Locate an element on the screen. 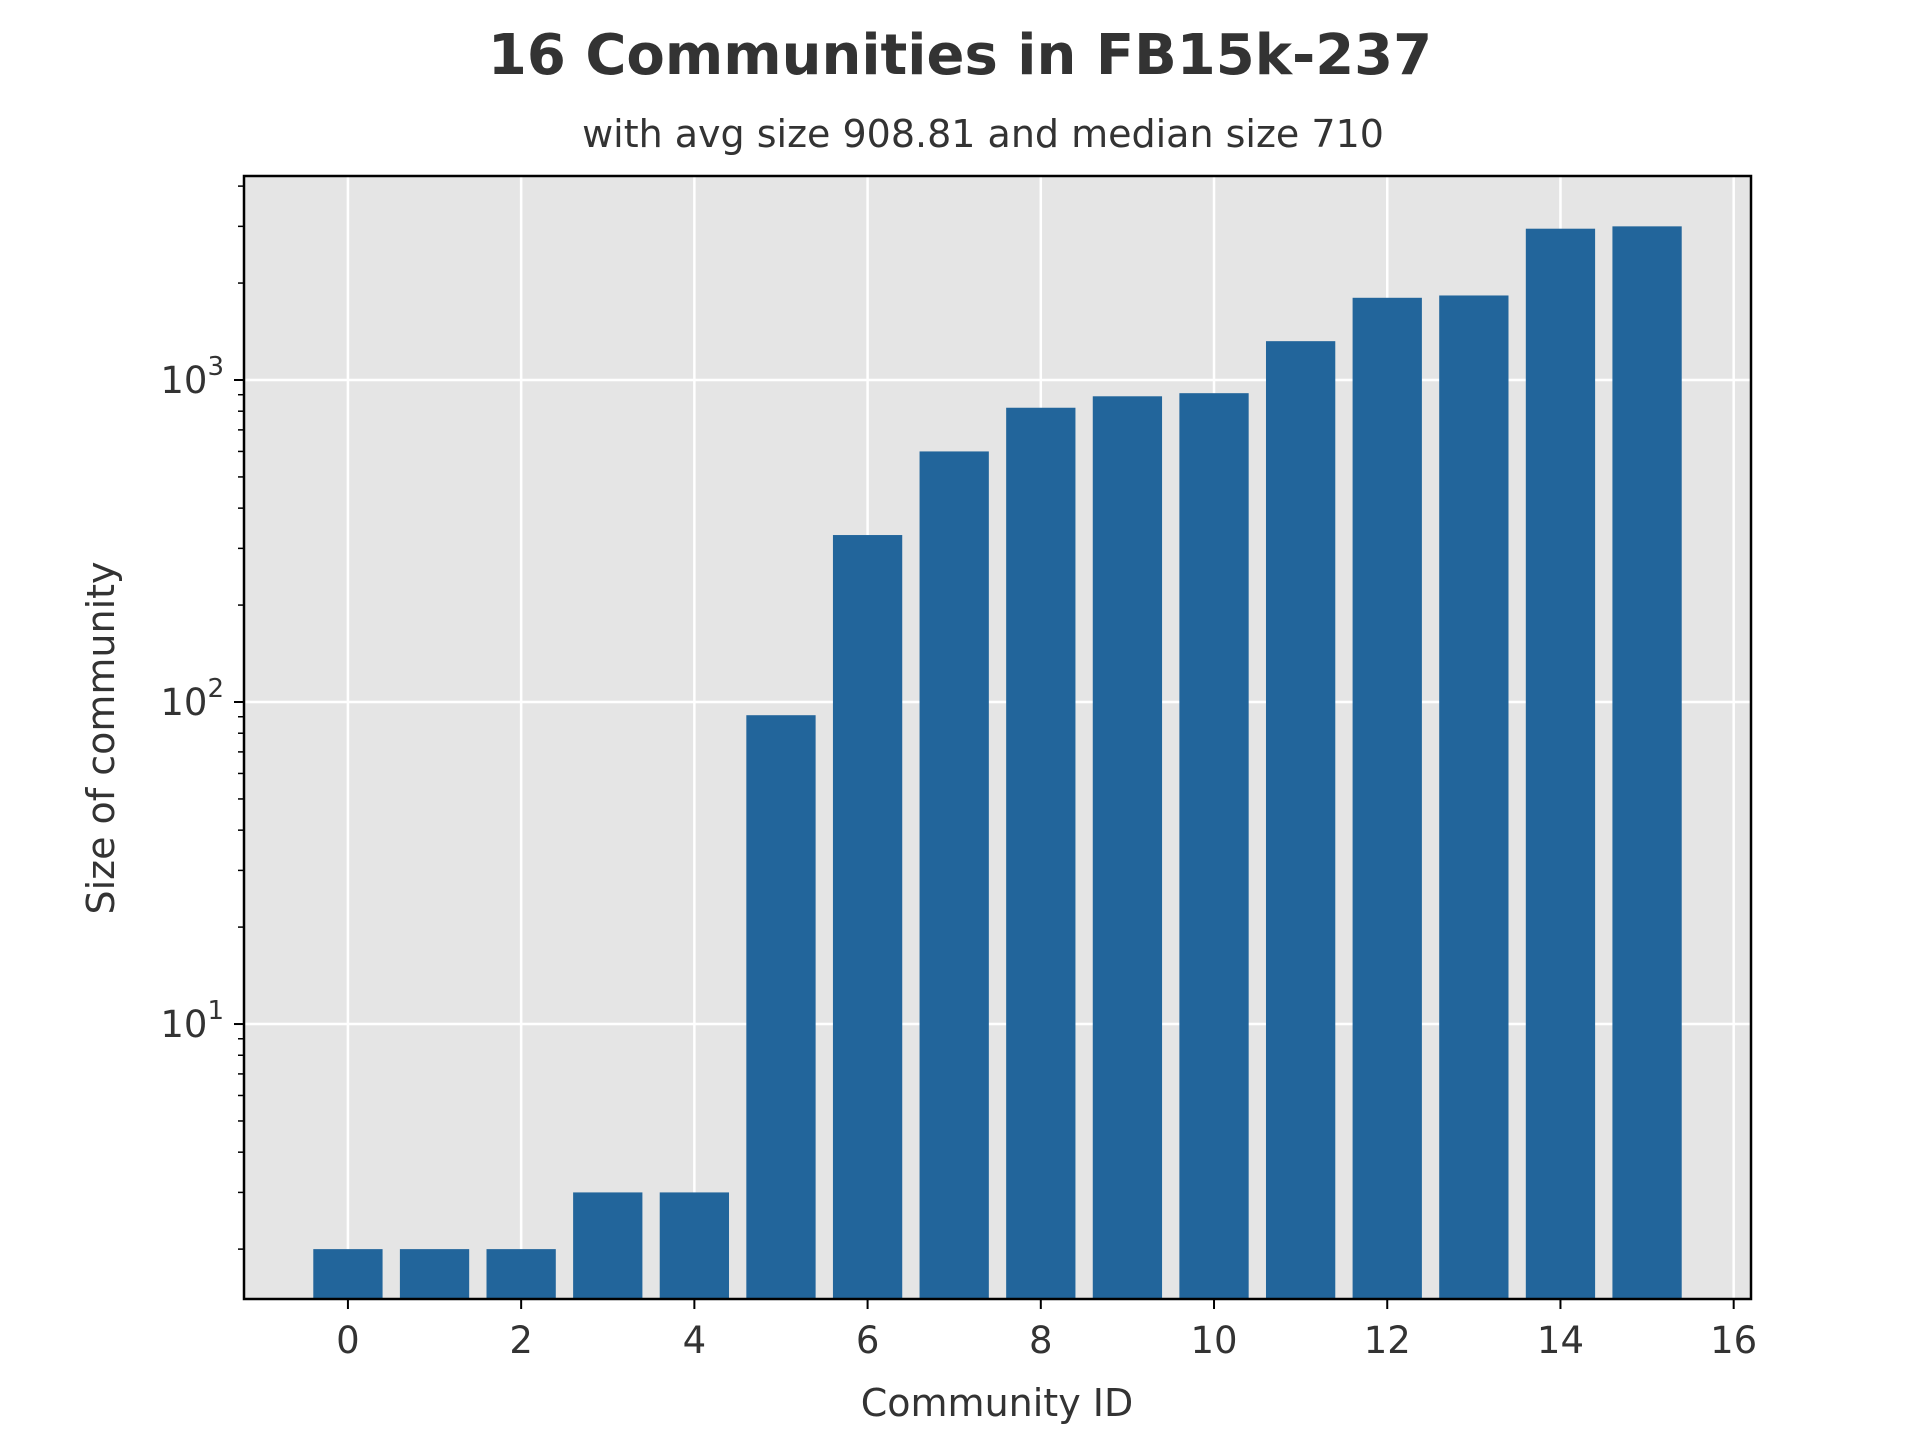 This screenshot has width=1920, height=1445. x-tick-label: 6 is located at coordinates (868, 1340).